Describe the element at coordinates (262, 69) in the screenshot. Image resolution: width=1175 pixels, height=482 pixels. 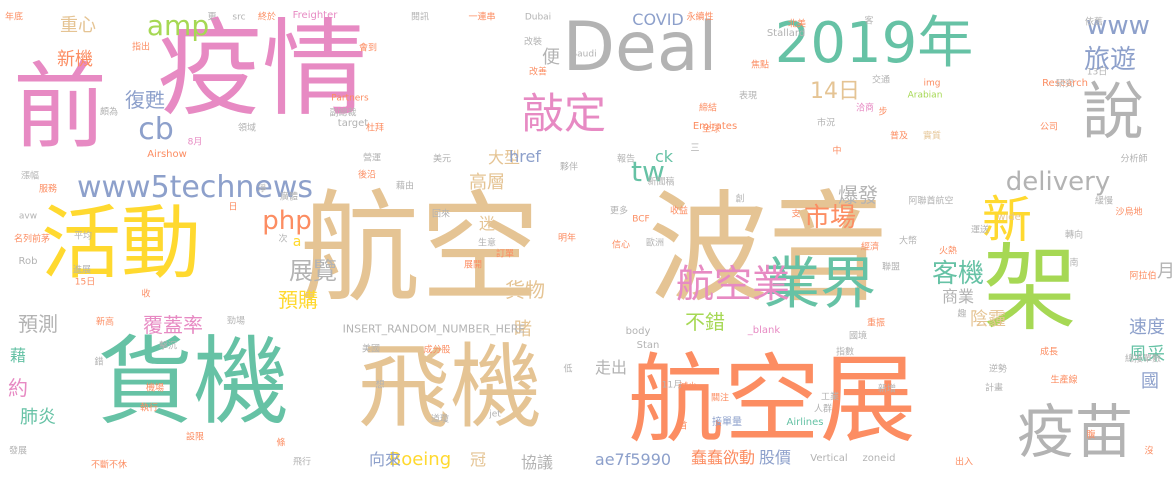
I see `word-cjk-1: 疫情` at that location.